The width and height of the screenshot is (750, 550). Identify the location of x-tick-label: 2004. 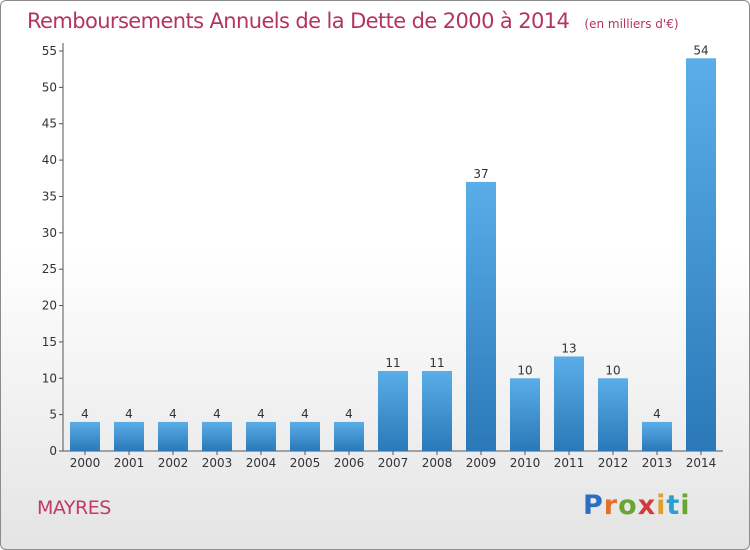
(261, 463).